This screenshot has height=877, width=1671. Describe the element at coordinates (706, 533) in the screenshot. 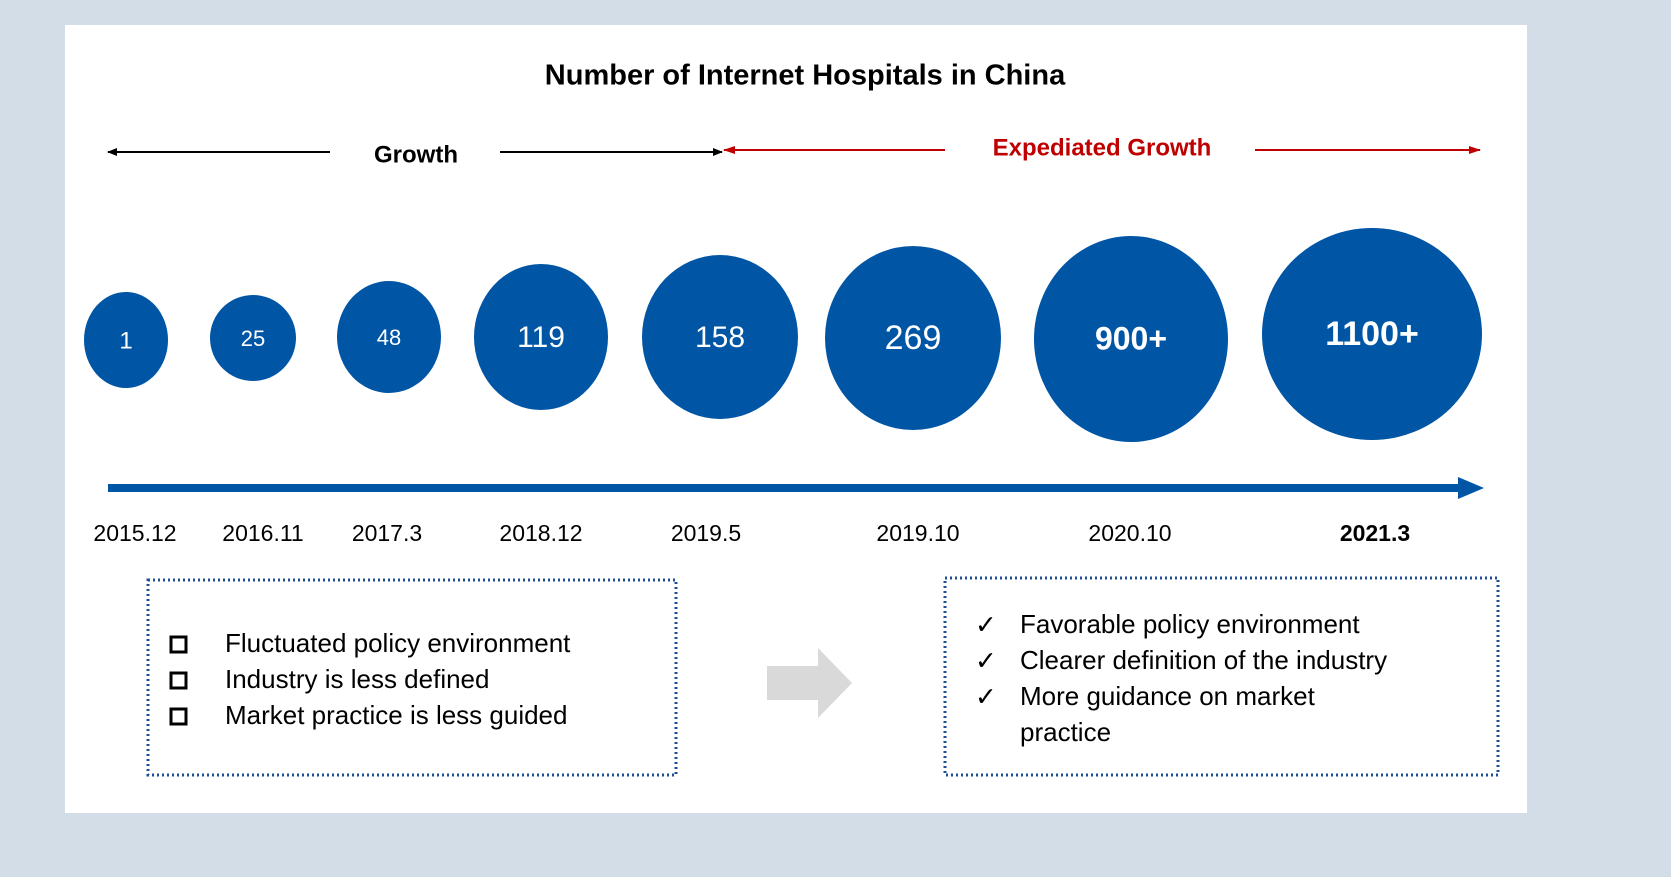

I see `milestone-date: 2019.5` at that location.